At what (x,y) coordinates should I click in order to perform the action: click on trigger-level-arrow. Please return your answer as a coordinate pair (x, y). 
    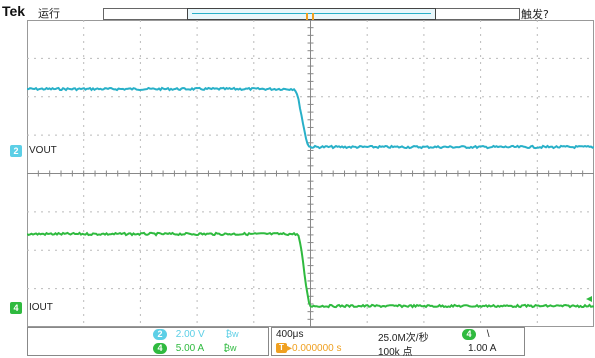
    Looking at the image, I should click on (589, 299).